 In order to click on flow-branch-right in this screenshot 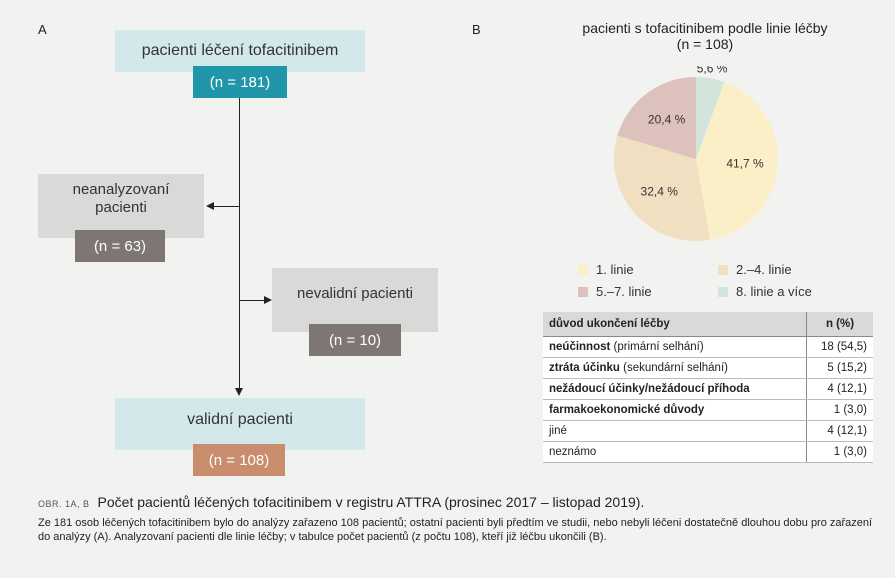, I will do `click(252, 300)`.